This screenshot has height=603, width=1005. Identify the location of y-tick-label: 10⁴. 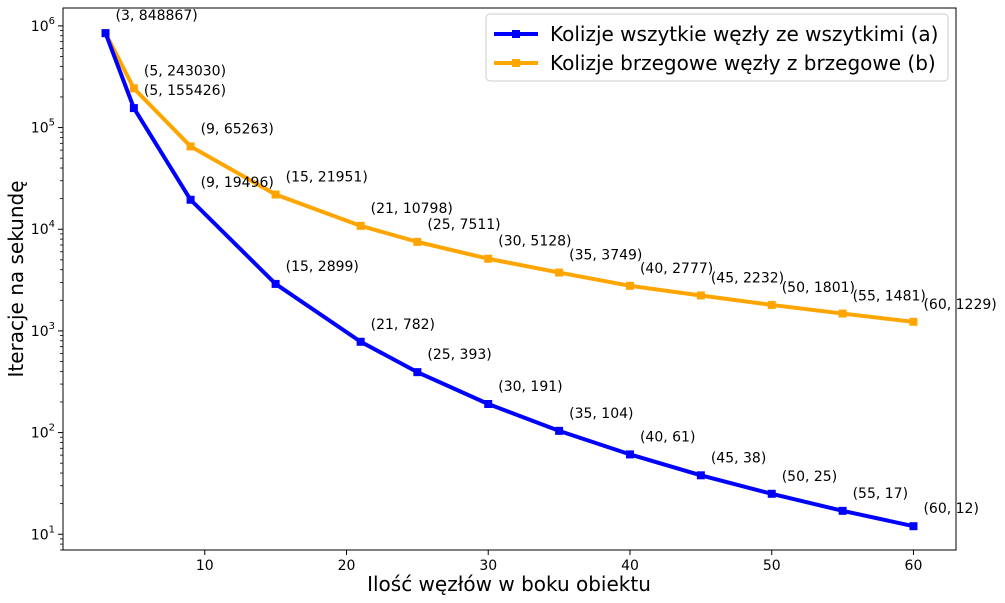
(43, 228).